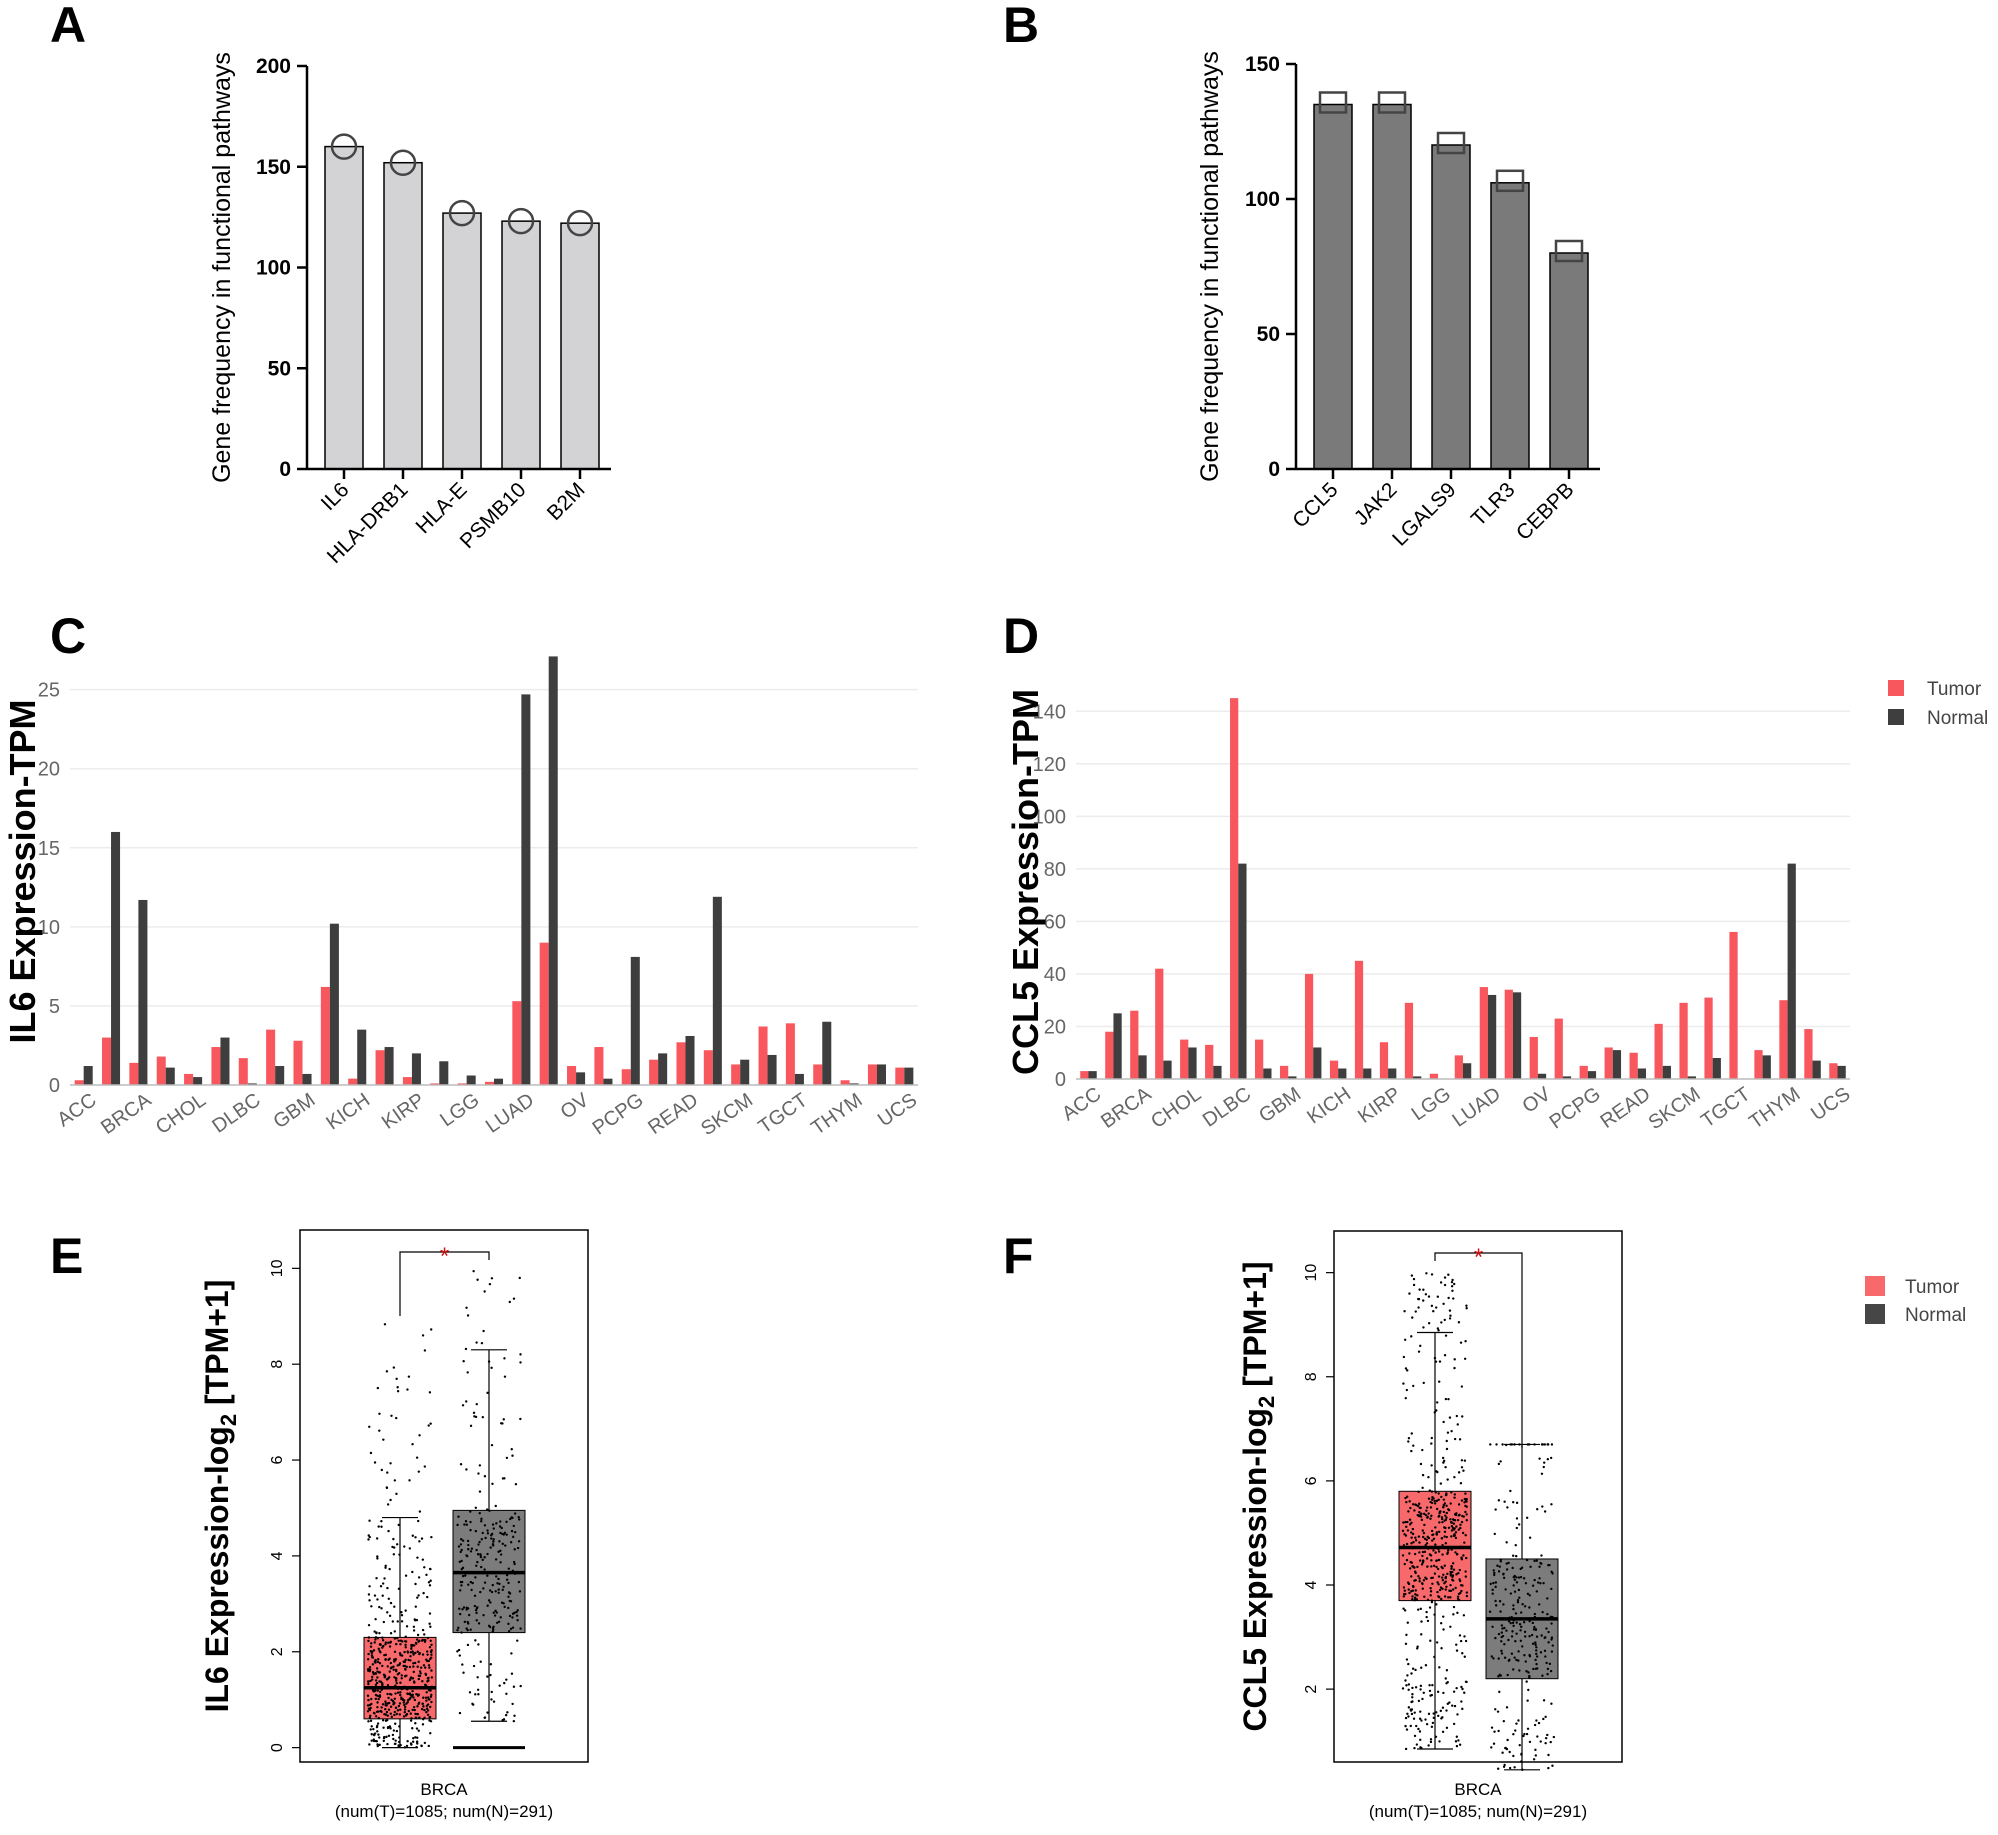 This screenshot has width=1998, height=1835. I want to click on data-point-marker, so click(344, 146).